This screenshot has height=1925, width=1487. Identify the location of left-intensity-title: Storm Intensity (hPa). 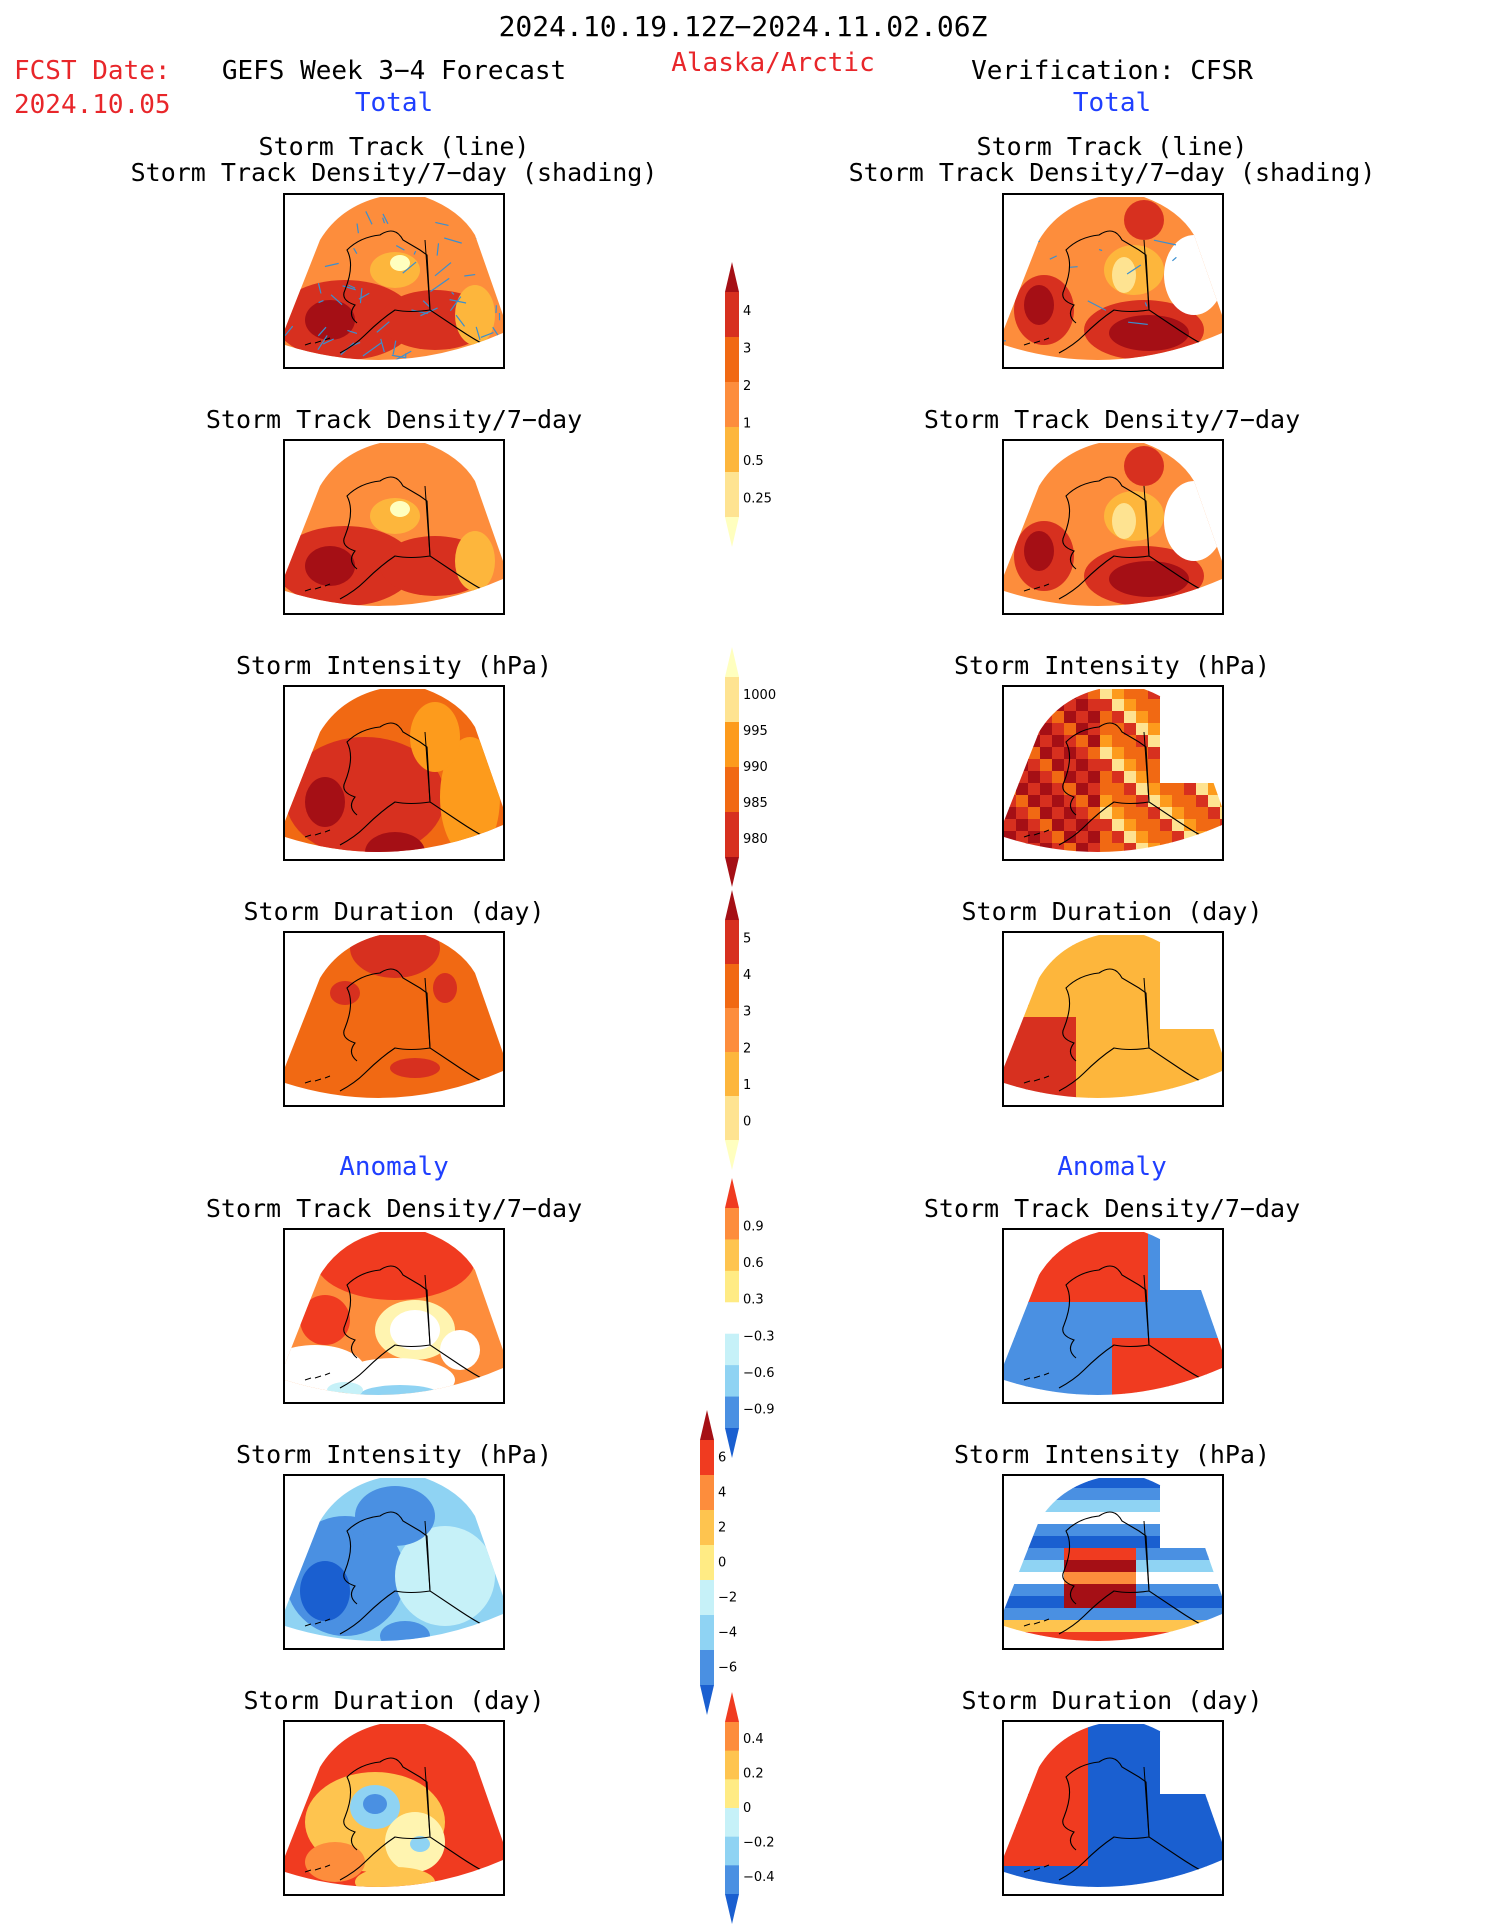
(394, 665).